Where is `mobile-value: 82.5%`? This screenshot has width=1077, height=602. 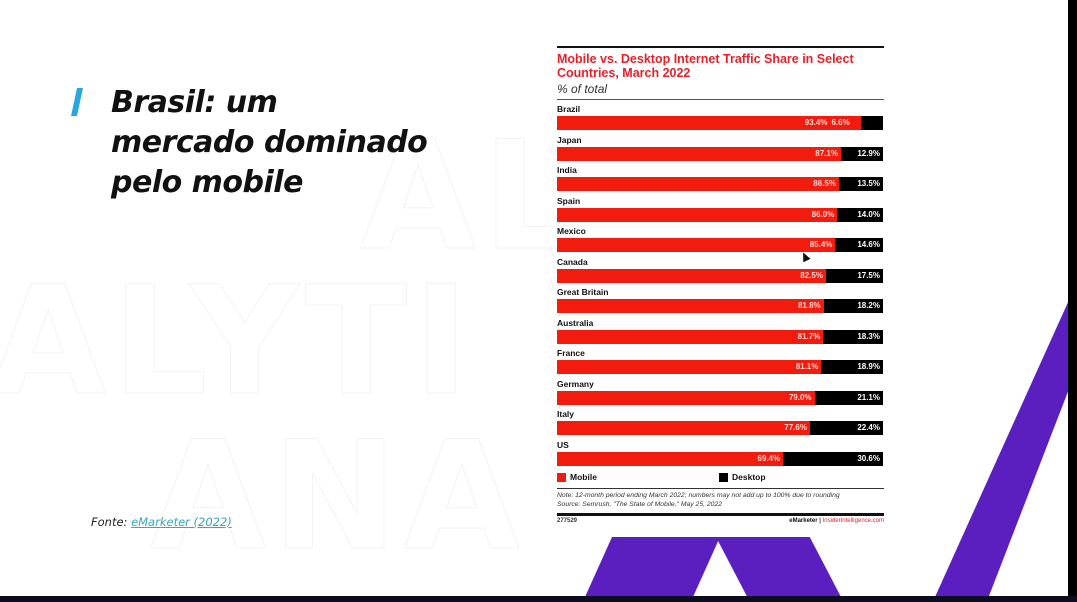 mobile-value: 82.5% is located at coordinates (811, 275).